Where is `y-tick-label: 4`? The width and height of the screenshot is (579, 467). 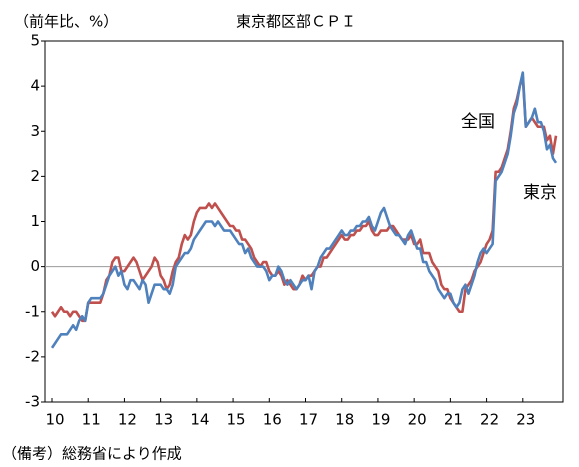
y-tick-label: 4 is located at coordinates (35, 86).